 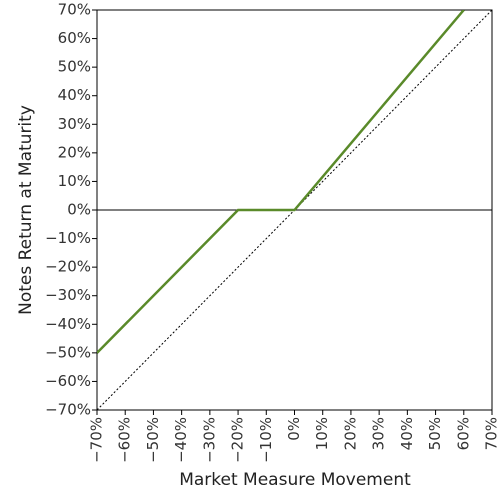 What do you see at coordinates (74, 181) in the screenshot?
I see `y-tick-label: 10%` at bounding box center [74, 181].